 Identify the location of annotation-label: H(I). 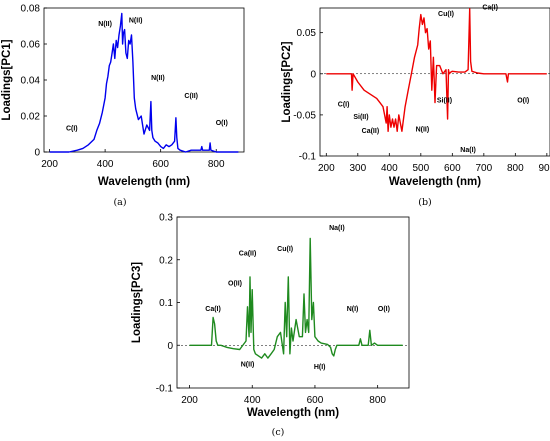
(320, 367).